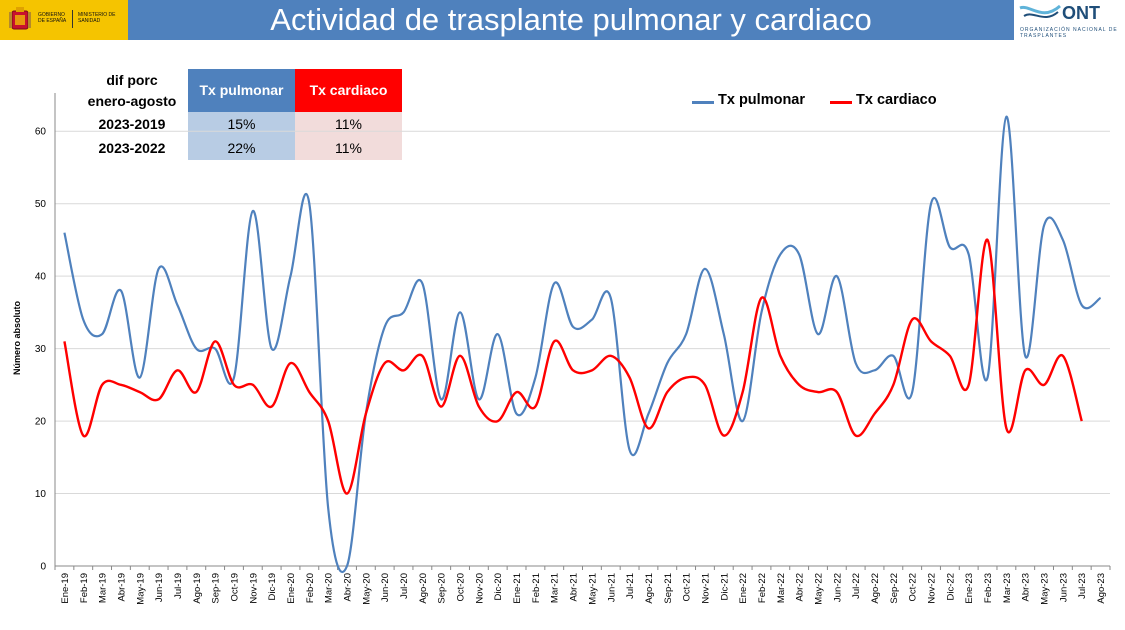 The width and height of the screenshot is (1125, 630). What do you see at coordinates (253, 588) in the screenshot?
I see `x-tick-label: Nov-19` at bounding box center [253, 588].